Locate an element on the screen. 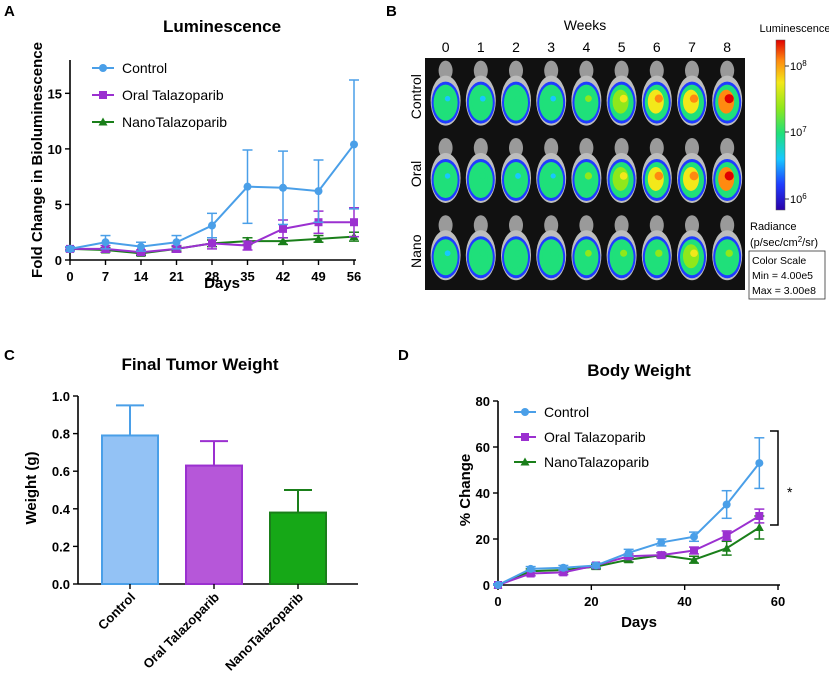 The height and width of the screenshot is (688, 829). x-tick-label: 42 is located at coordinates (283, 276).